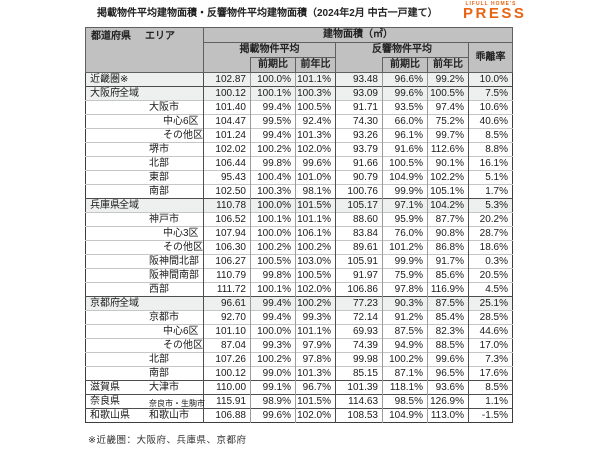 This screenshot has height=450, width=600. Describe the element at coordinates (448, 65) in the screenshot. I see `header-inquiry-yoy: 前年比` at that location.